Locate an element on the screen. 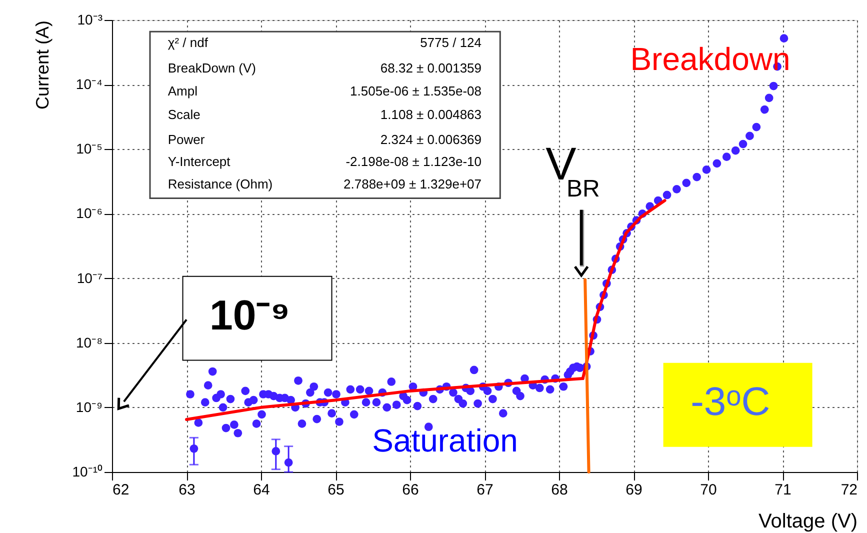  x-tick-label: 69 is located at coordinates (634, 490).